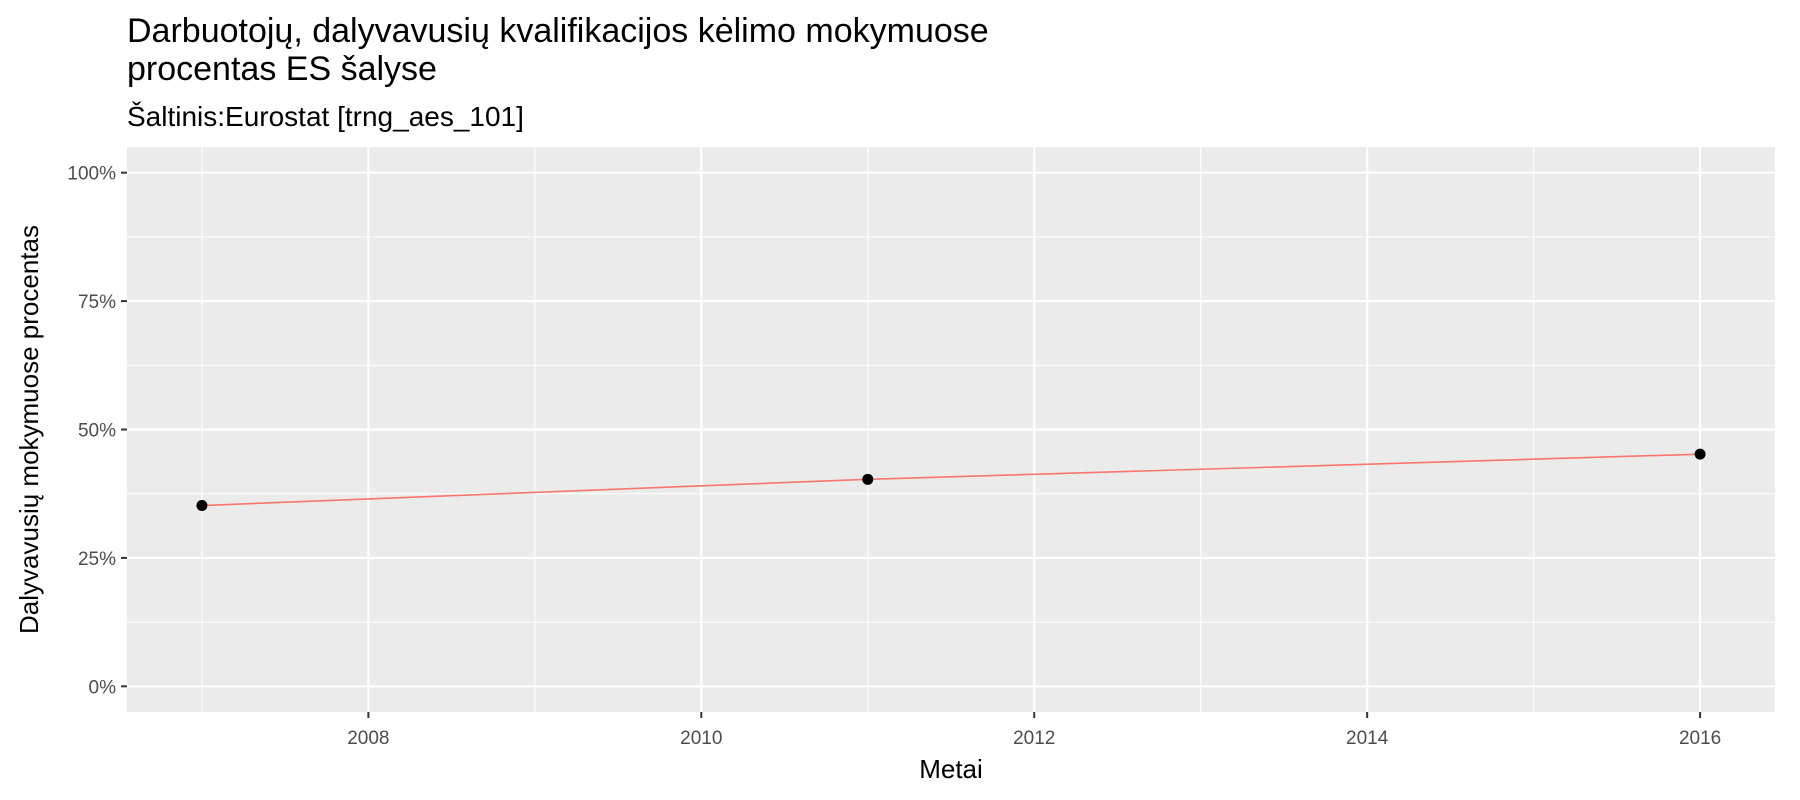  What do you see at coordinates (97, 431) in the screenshot?
I see `y-tick-label: 50%` at bounding box center [97, 431].